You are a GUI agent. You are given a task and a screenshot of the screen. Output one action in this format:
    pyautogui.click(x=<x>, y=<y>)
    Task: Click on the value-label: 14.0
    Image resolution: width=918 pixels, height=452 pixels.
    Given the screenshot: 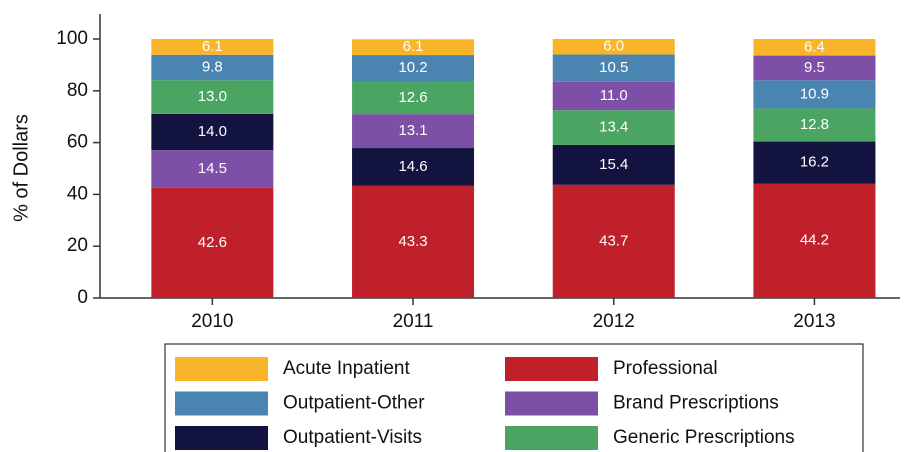 What is the action you would take?
    pyautogui.click(x=212, y=131)
    